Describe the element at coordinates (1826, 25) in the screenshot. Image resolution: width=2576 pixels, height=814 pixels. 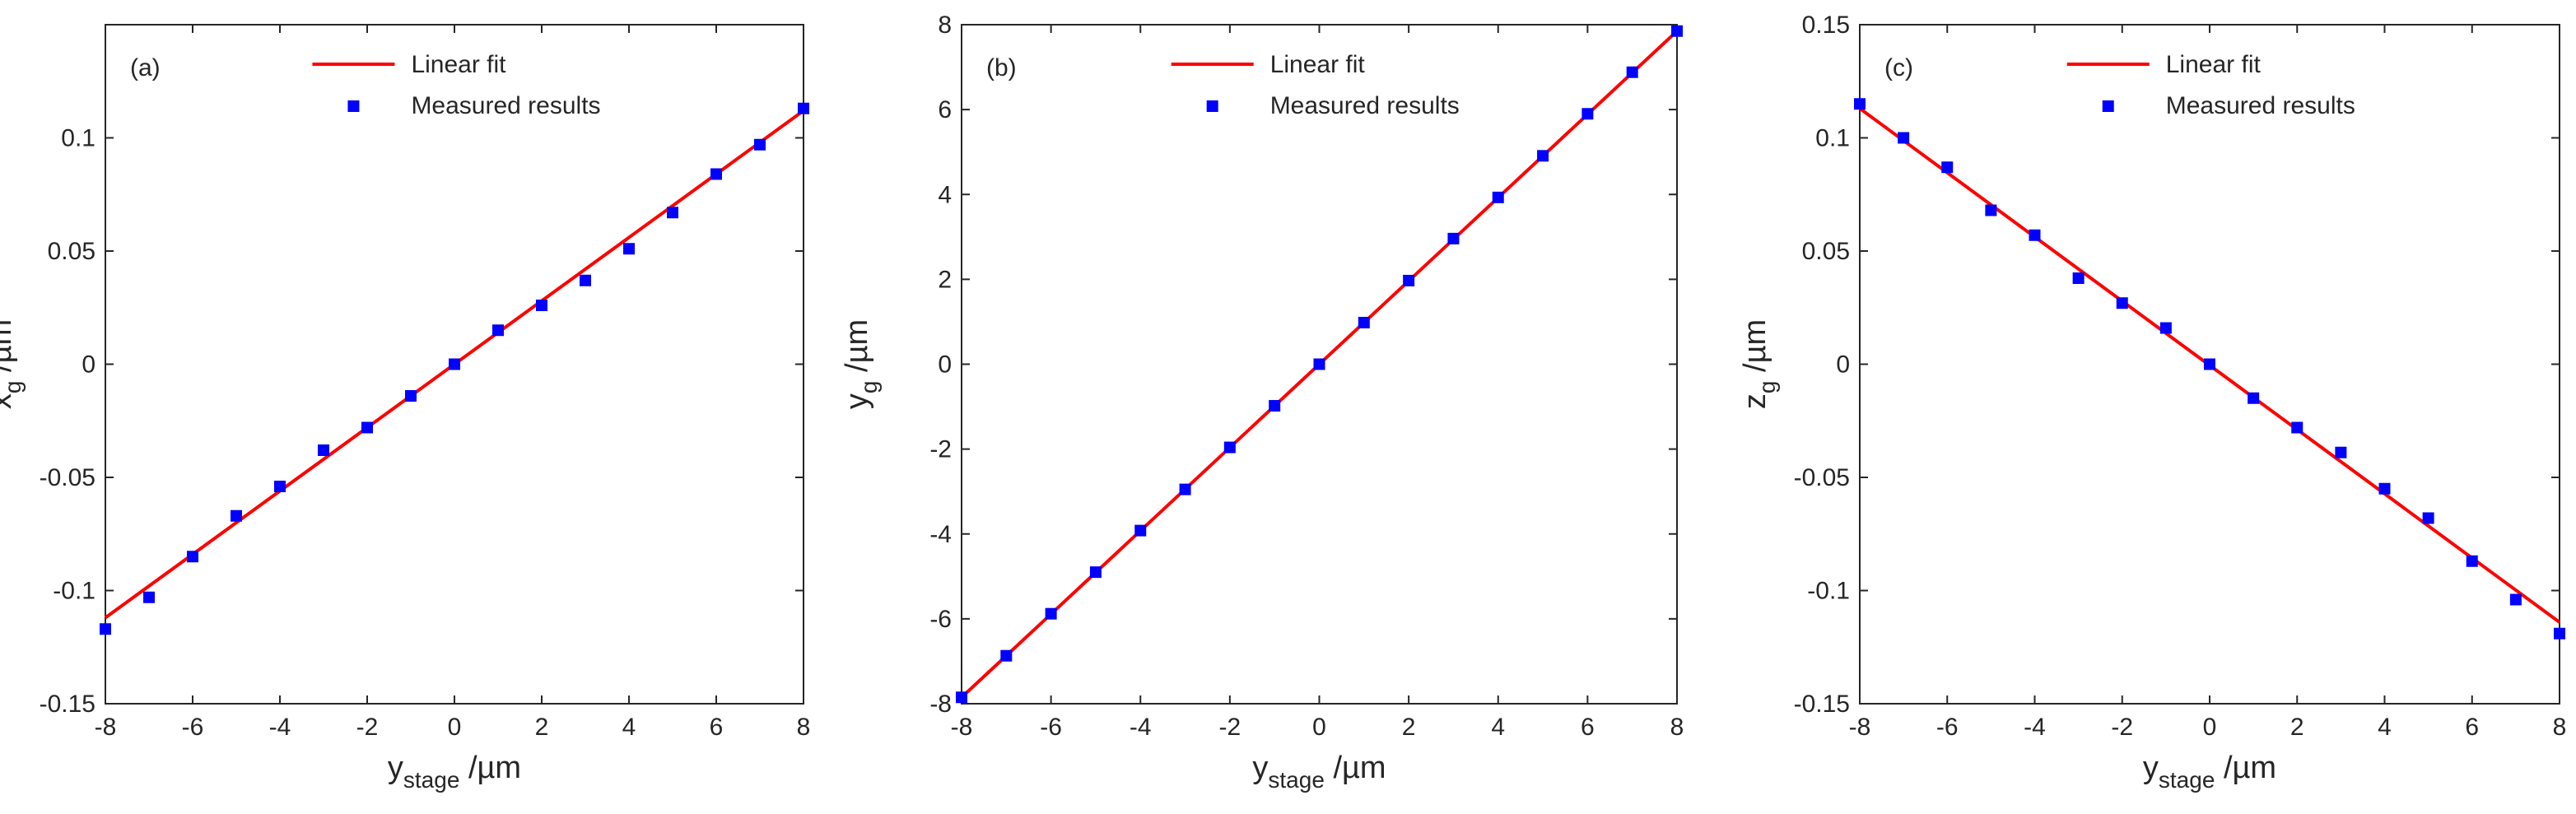
I see `y-tick-label: 0.15` at that location.